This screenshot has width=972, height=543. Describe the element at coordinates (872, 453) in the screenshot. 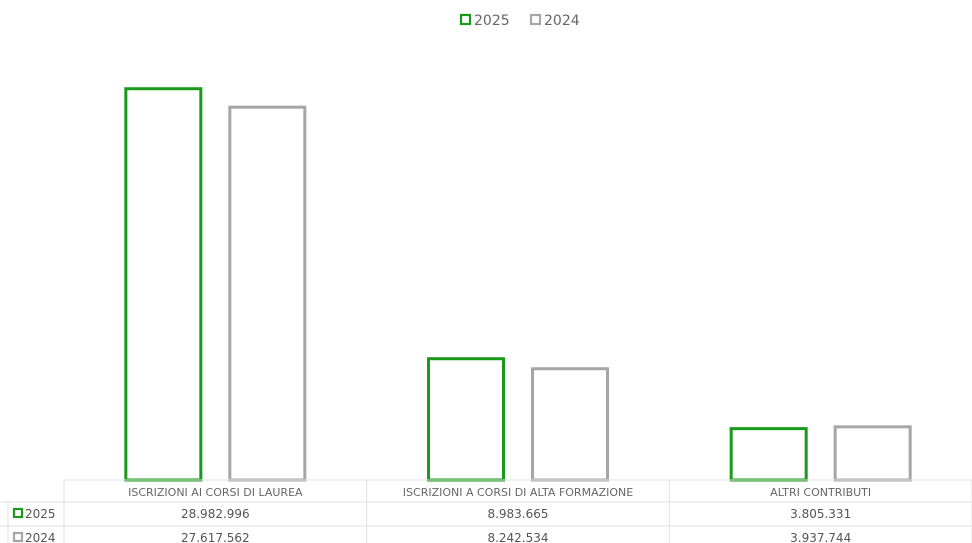

I see `bar-2024-altri-contributi` at that location.